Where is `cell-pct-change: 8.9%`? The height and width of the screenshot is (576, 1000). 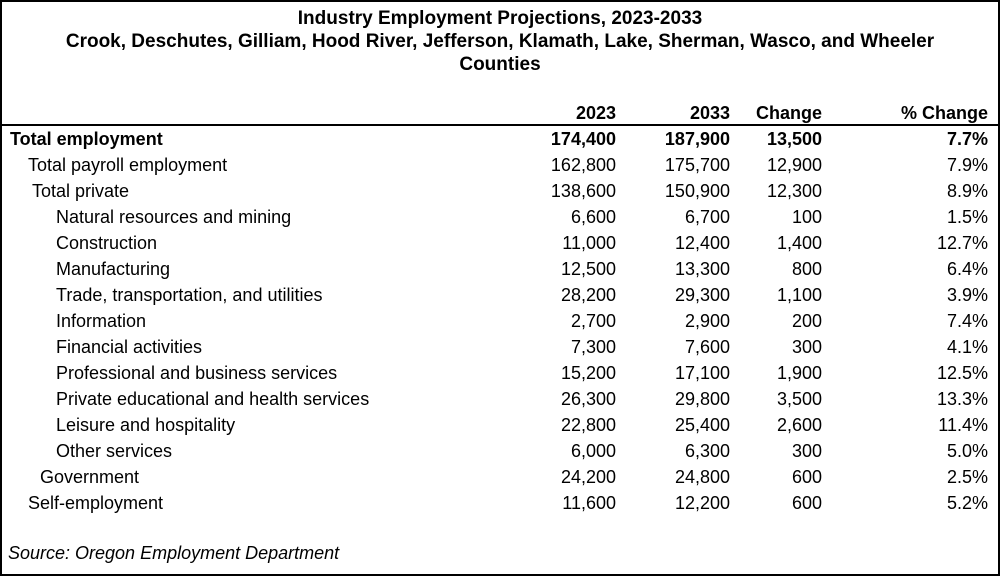
cell-pct-change: 8.9% is located at coordinates (967, 191).